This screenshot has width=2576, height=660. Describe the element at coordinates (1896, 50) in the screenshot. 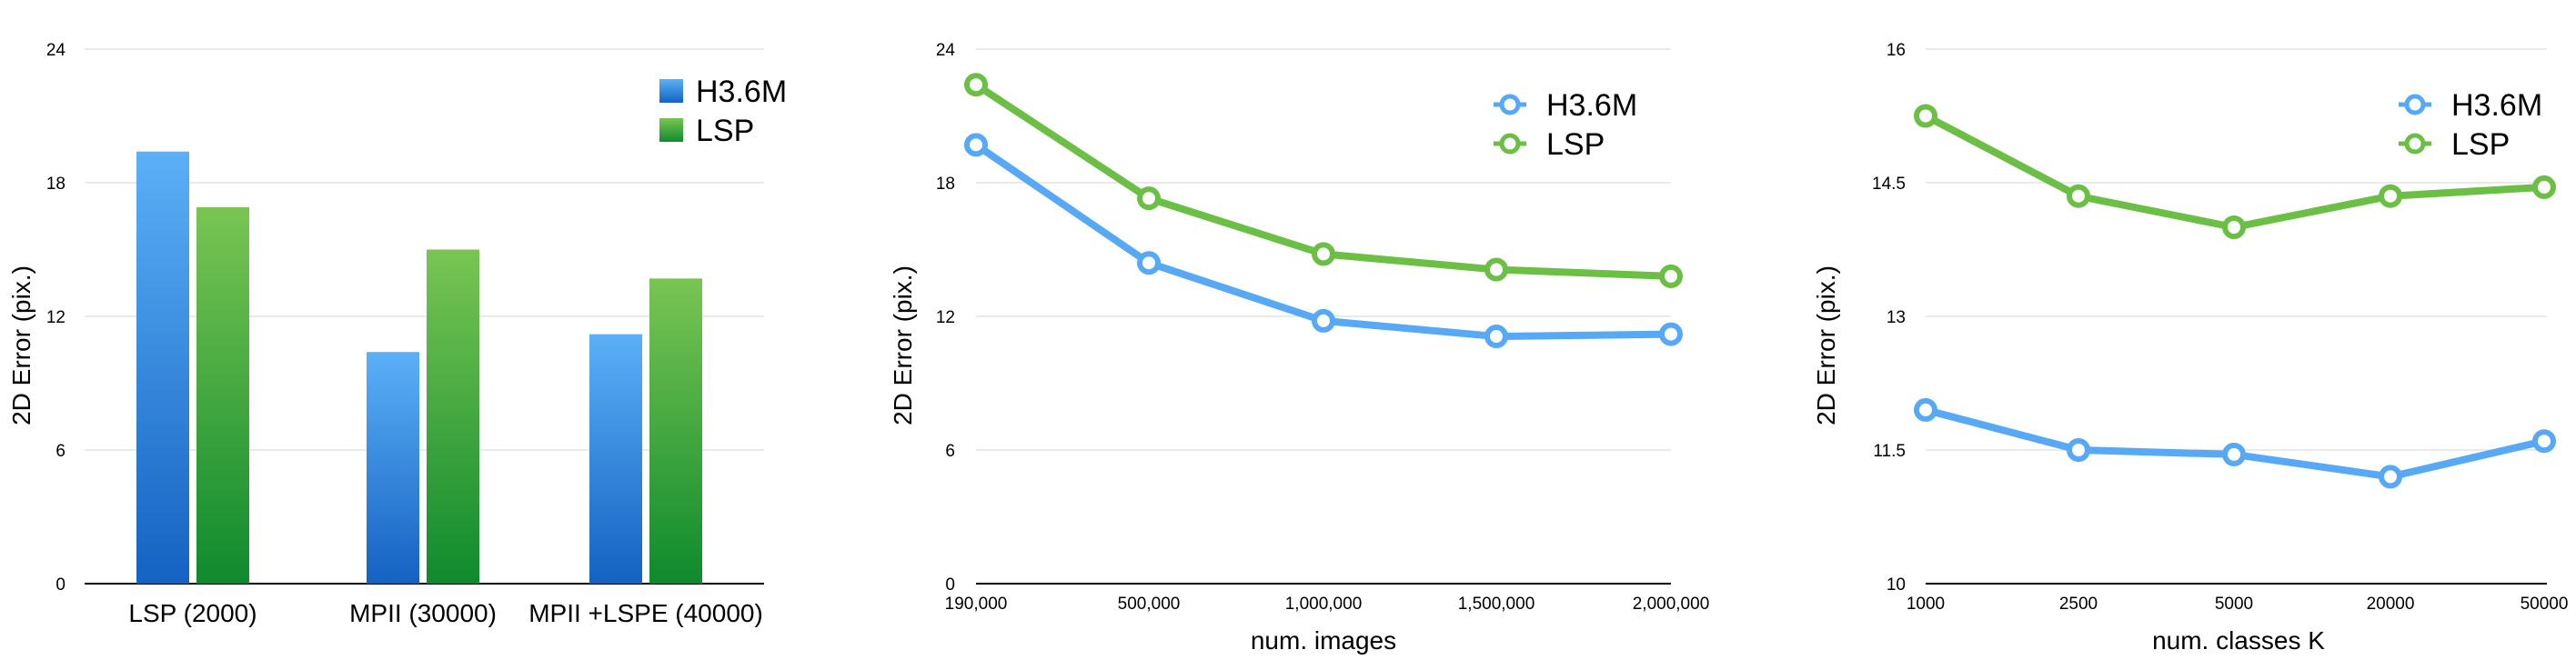

I see `y-tick-label: 16` at that location.